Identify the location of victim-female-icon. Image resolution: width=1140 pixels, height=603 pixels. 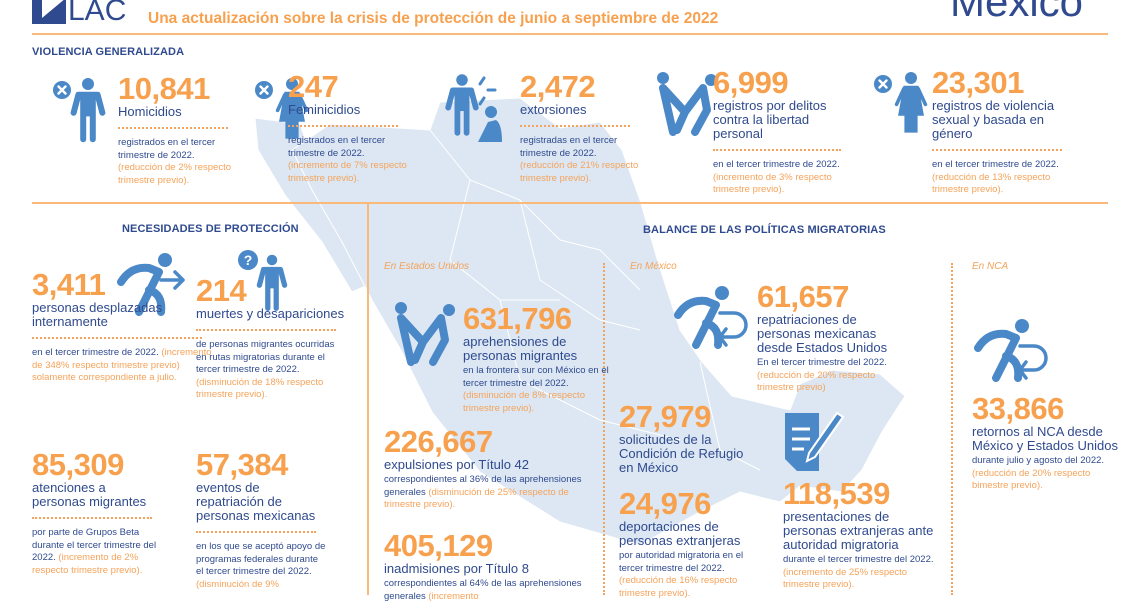
(294, 114).